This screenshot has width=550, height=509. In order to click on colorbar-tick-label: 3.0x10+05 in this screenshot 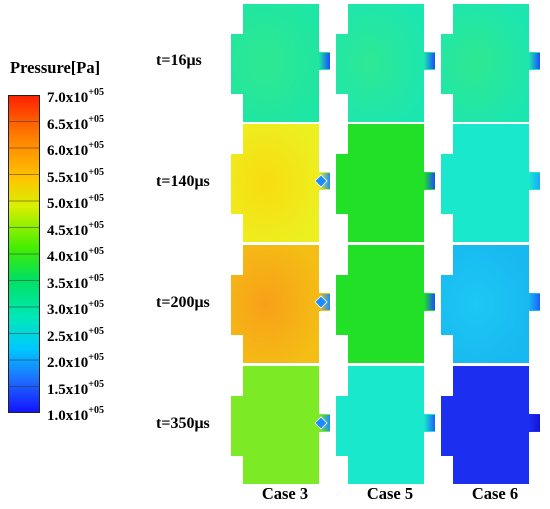, I will do `click(75, 309)`.